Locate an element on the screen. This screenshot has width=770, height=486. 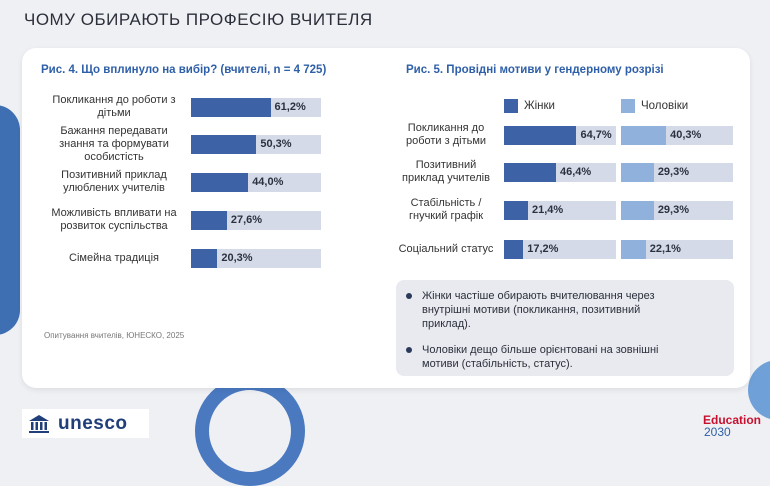
label-line: Соціальний статус is located at coordinates (446, 248).